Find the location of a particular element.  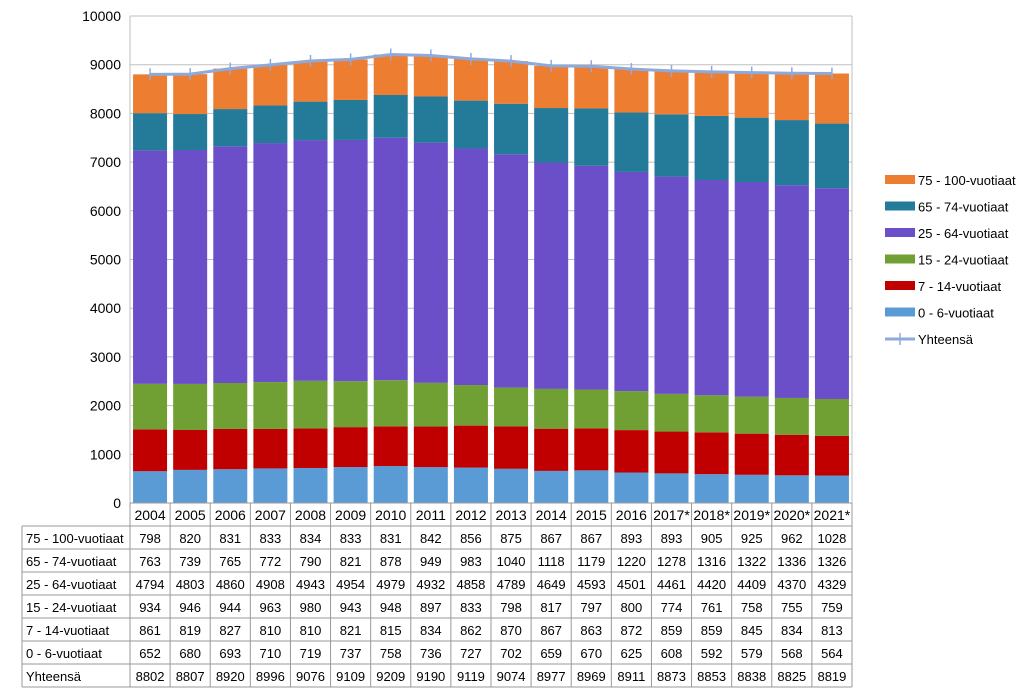

table-cell-value: 564 is located at coordinates (832, 653).